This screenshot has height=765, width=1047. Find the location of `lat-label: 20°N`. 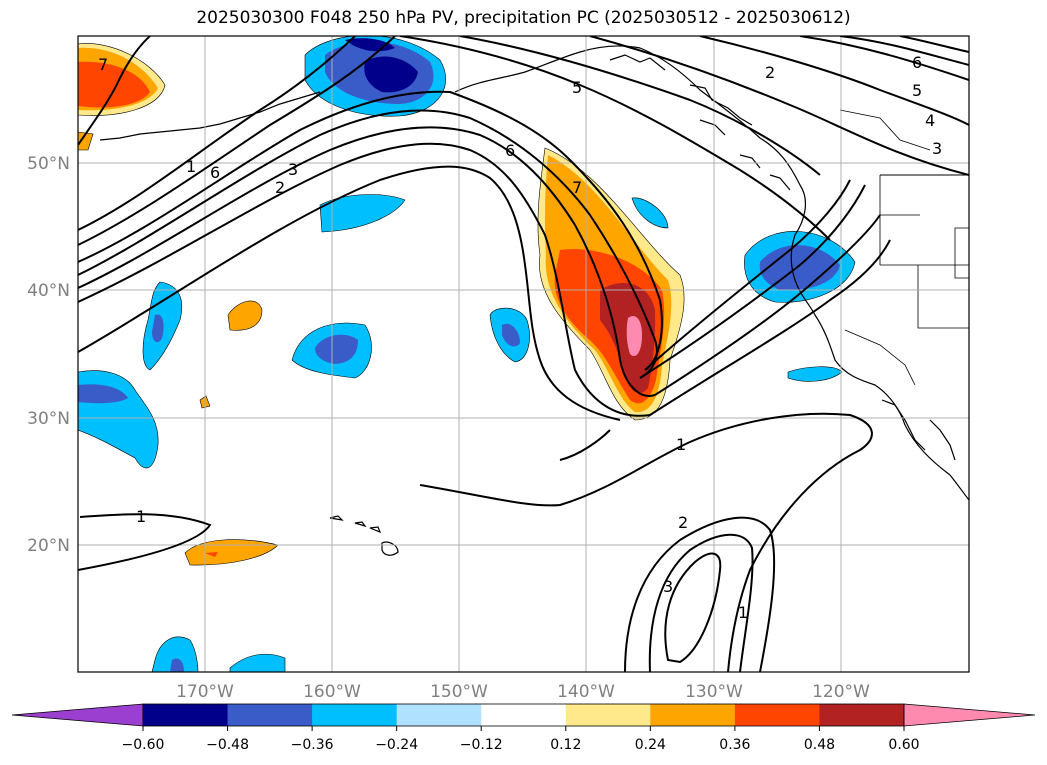

lat-label: 20°N is located at coordinates (48, 546).